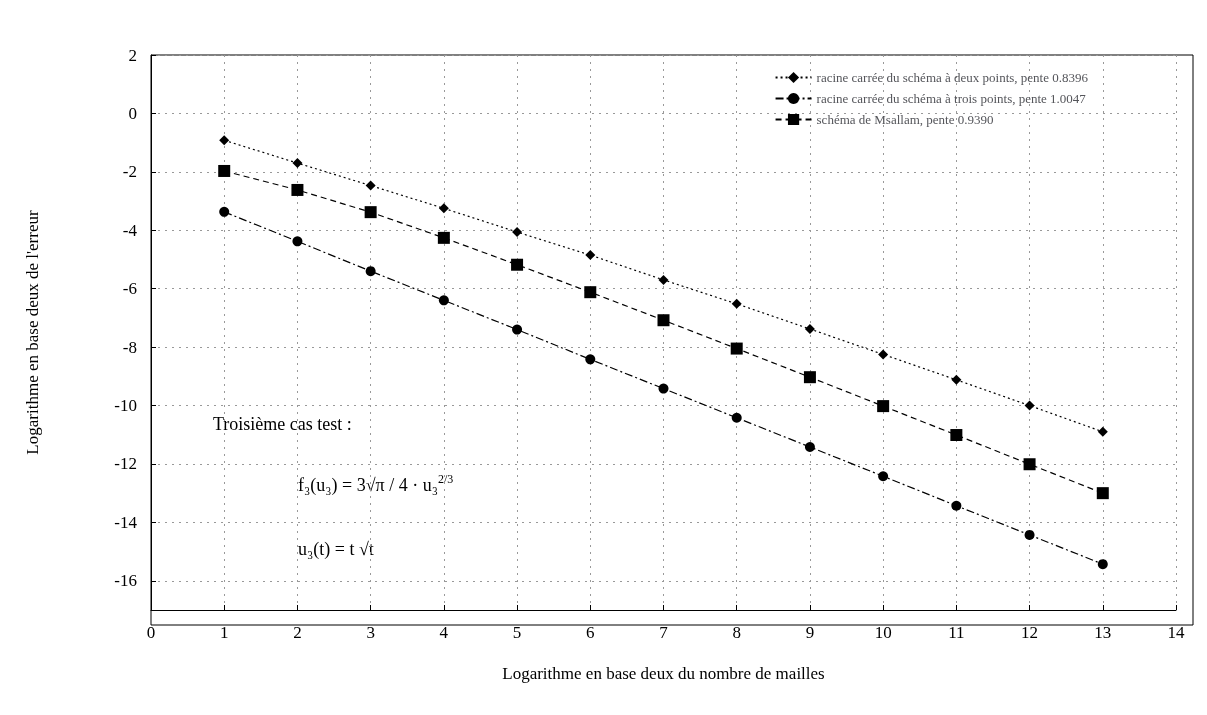 This screenshot has height=715, width=1207. I want to click on y-tick-label: 0, so click(132, 113).